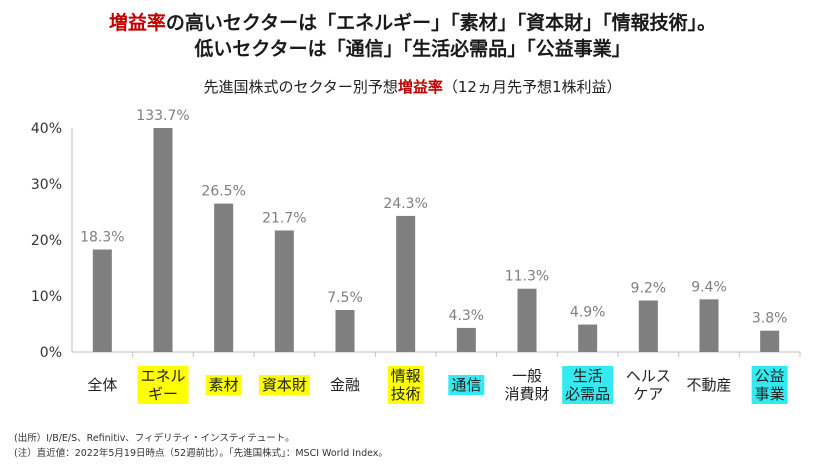  I want to click on category-label: 素材, so click(224, 385).